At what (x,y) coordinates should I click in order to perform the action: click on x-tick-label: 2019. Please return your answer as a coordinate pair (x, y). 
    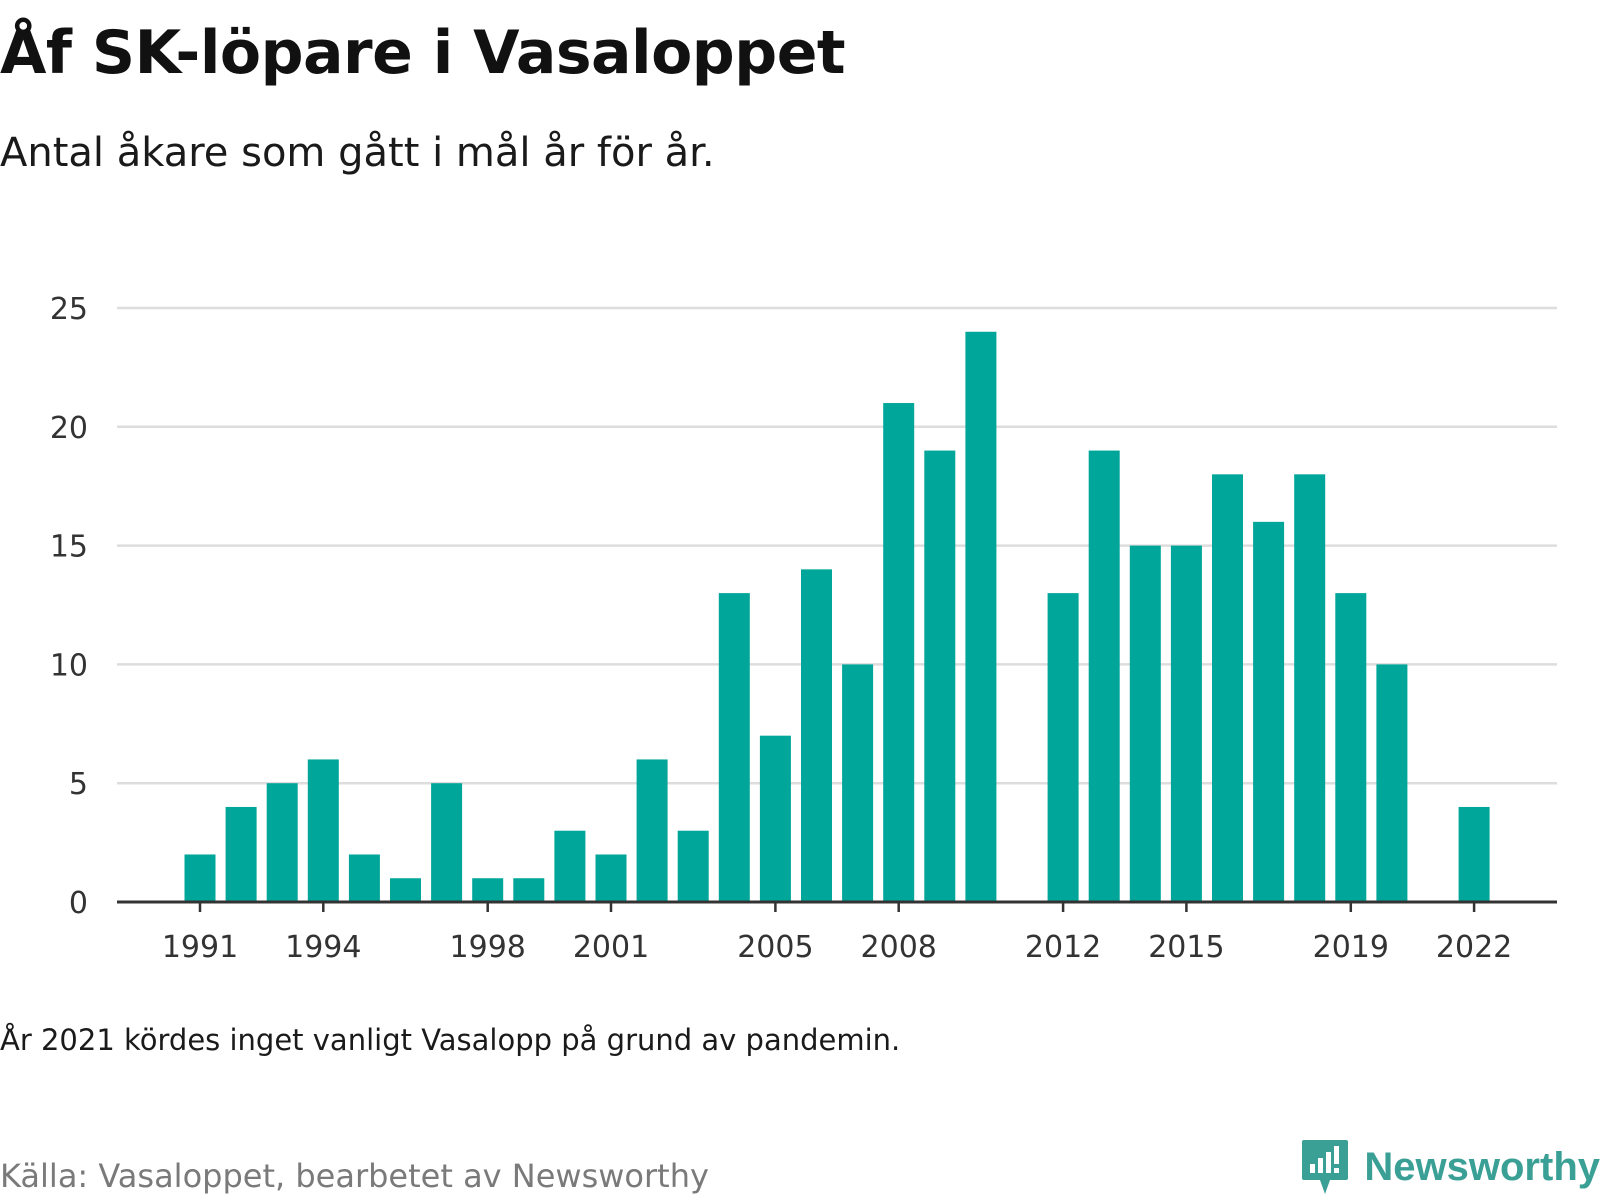
    Looking at the image, I should click on (1351, 947).